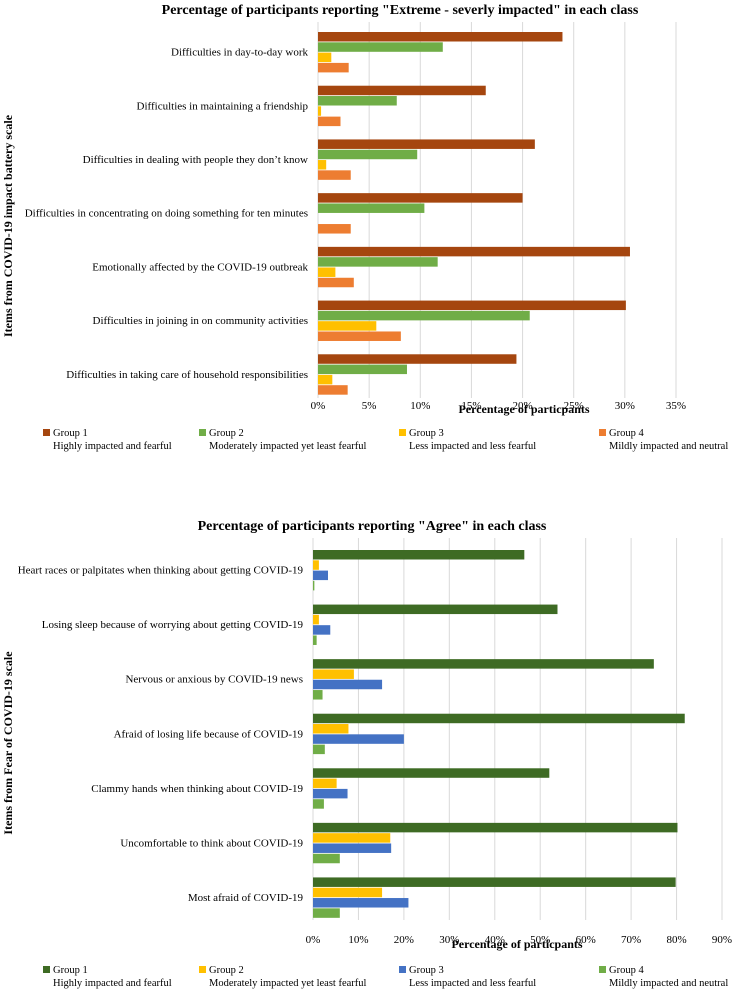 Image resolution: width=745 pixels, height=992 pixels. Describe the element at coordinates (668, 446) in the screenshot. I see `chart1-legend-description: Mildly impacted and neutral` at that location.